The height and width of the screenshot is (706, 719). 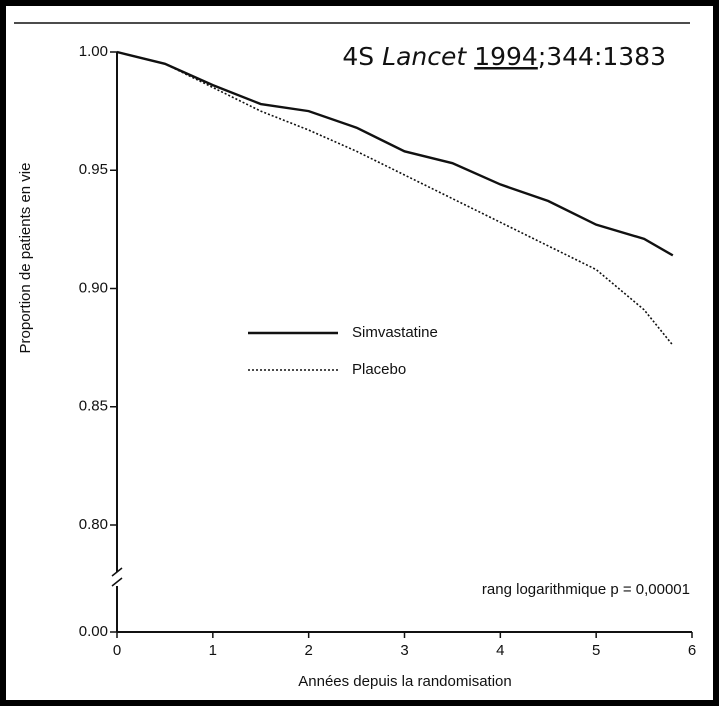 I want to click on x-axis-label: Années depuis la randomisation, so click(x=404, y=681).